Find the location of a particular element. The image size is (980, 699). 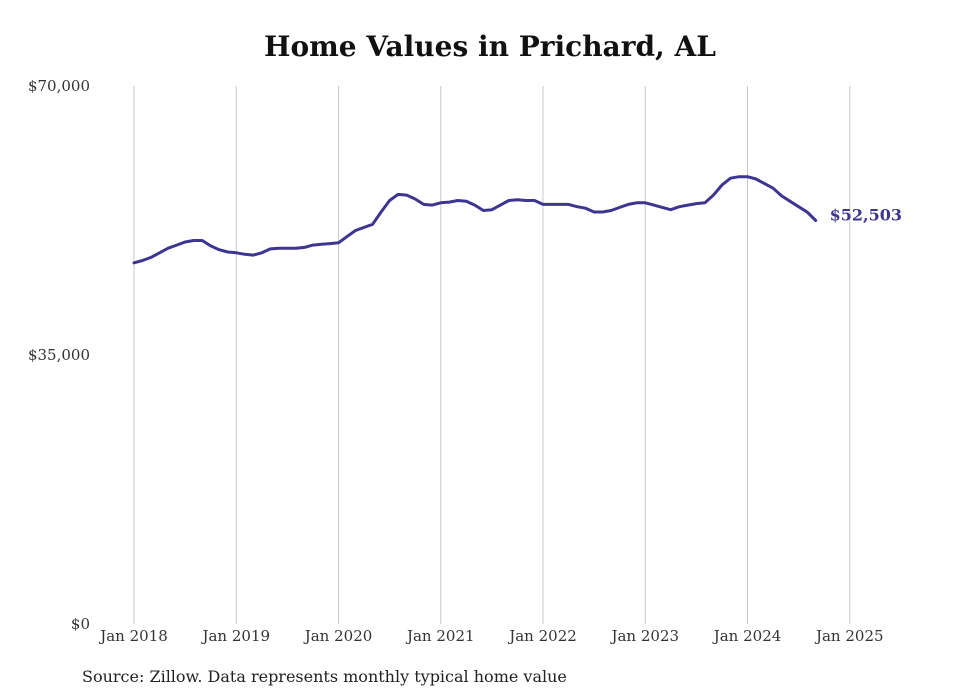

x-tick-label: Jan 2022 is located at coordinates (542, 636).